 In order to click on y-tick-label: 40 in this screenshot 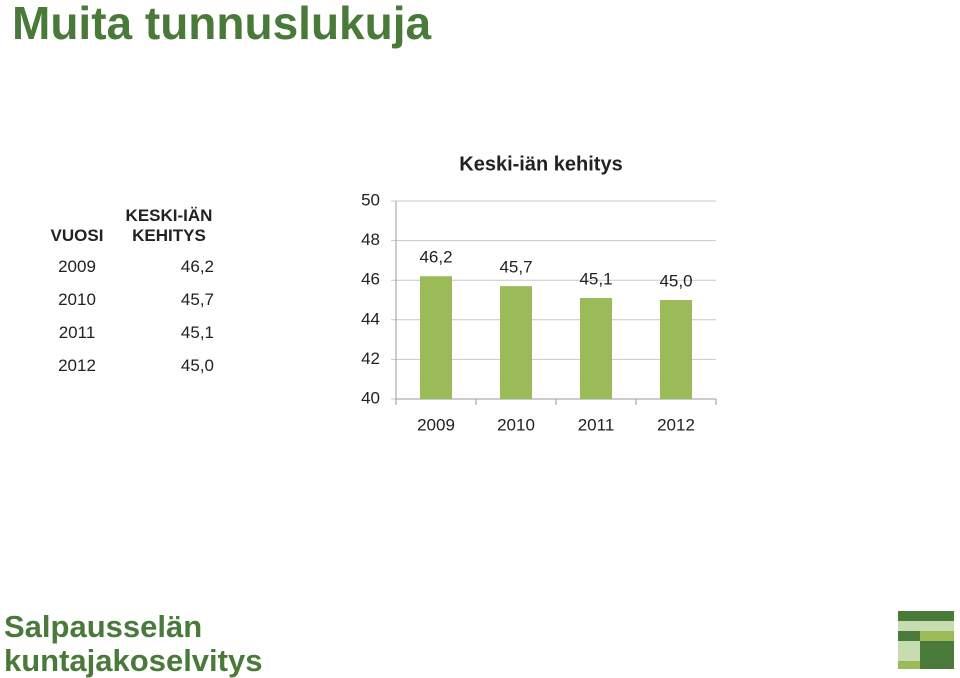, I will do `click(370, 397)`.